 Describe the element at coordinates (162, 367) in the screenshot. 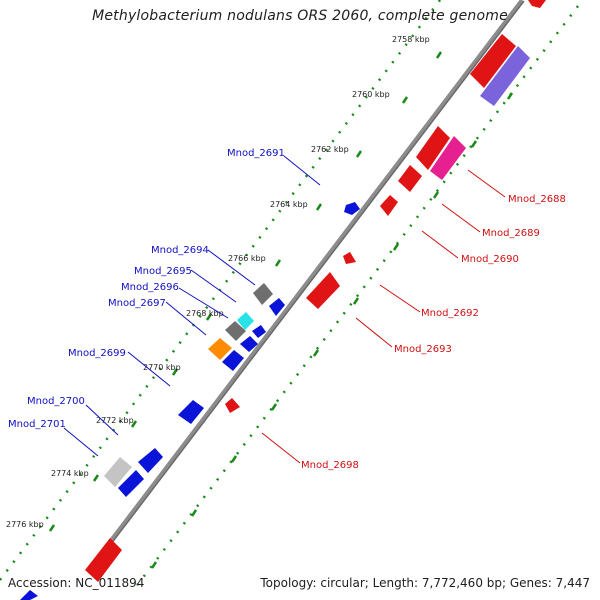

I see `scale-label: 2770 kbp` at that location.